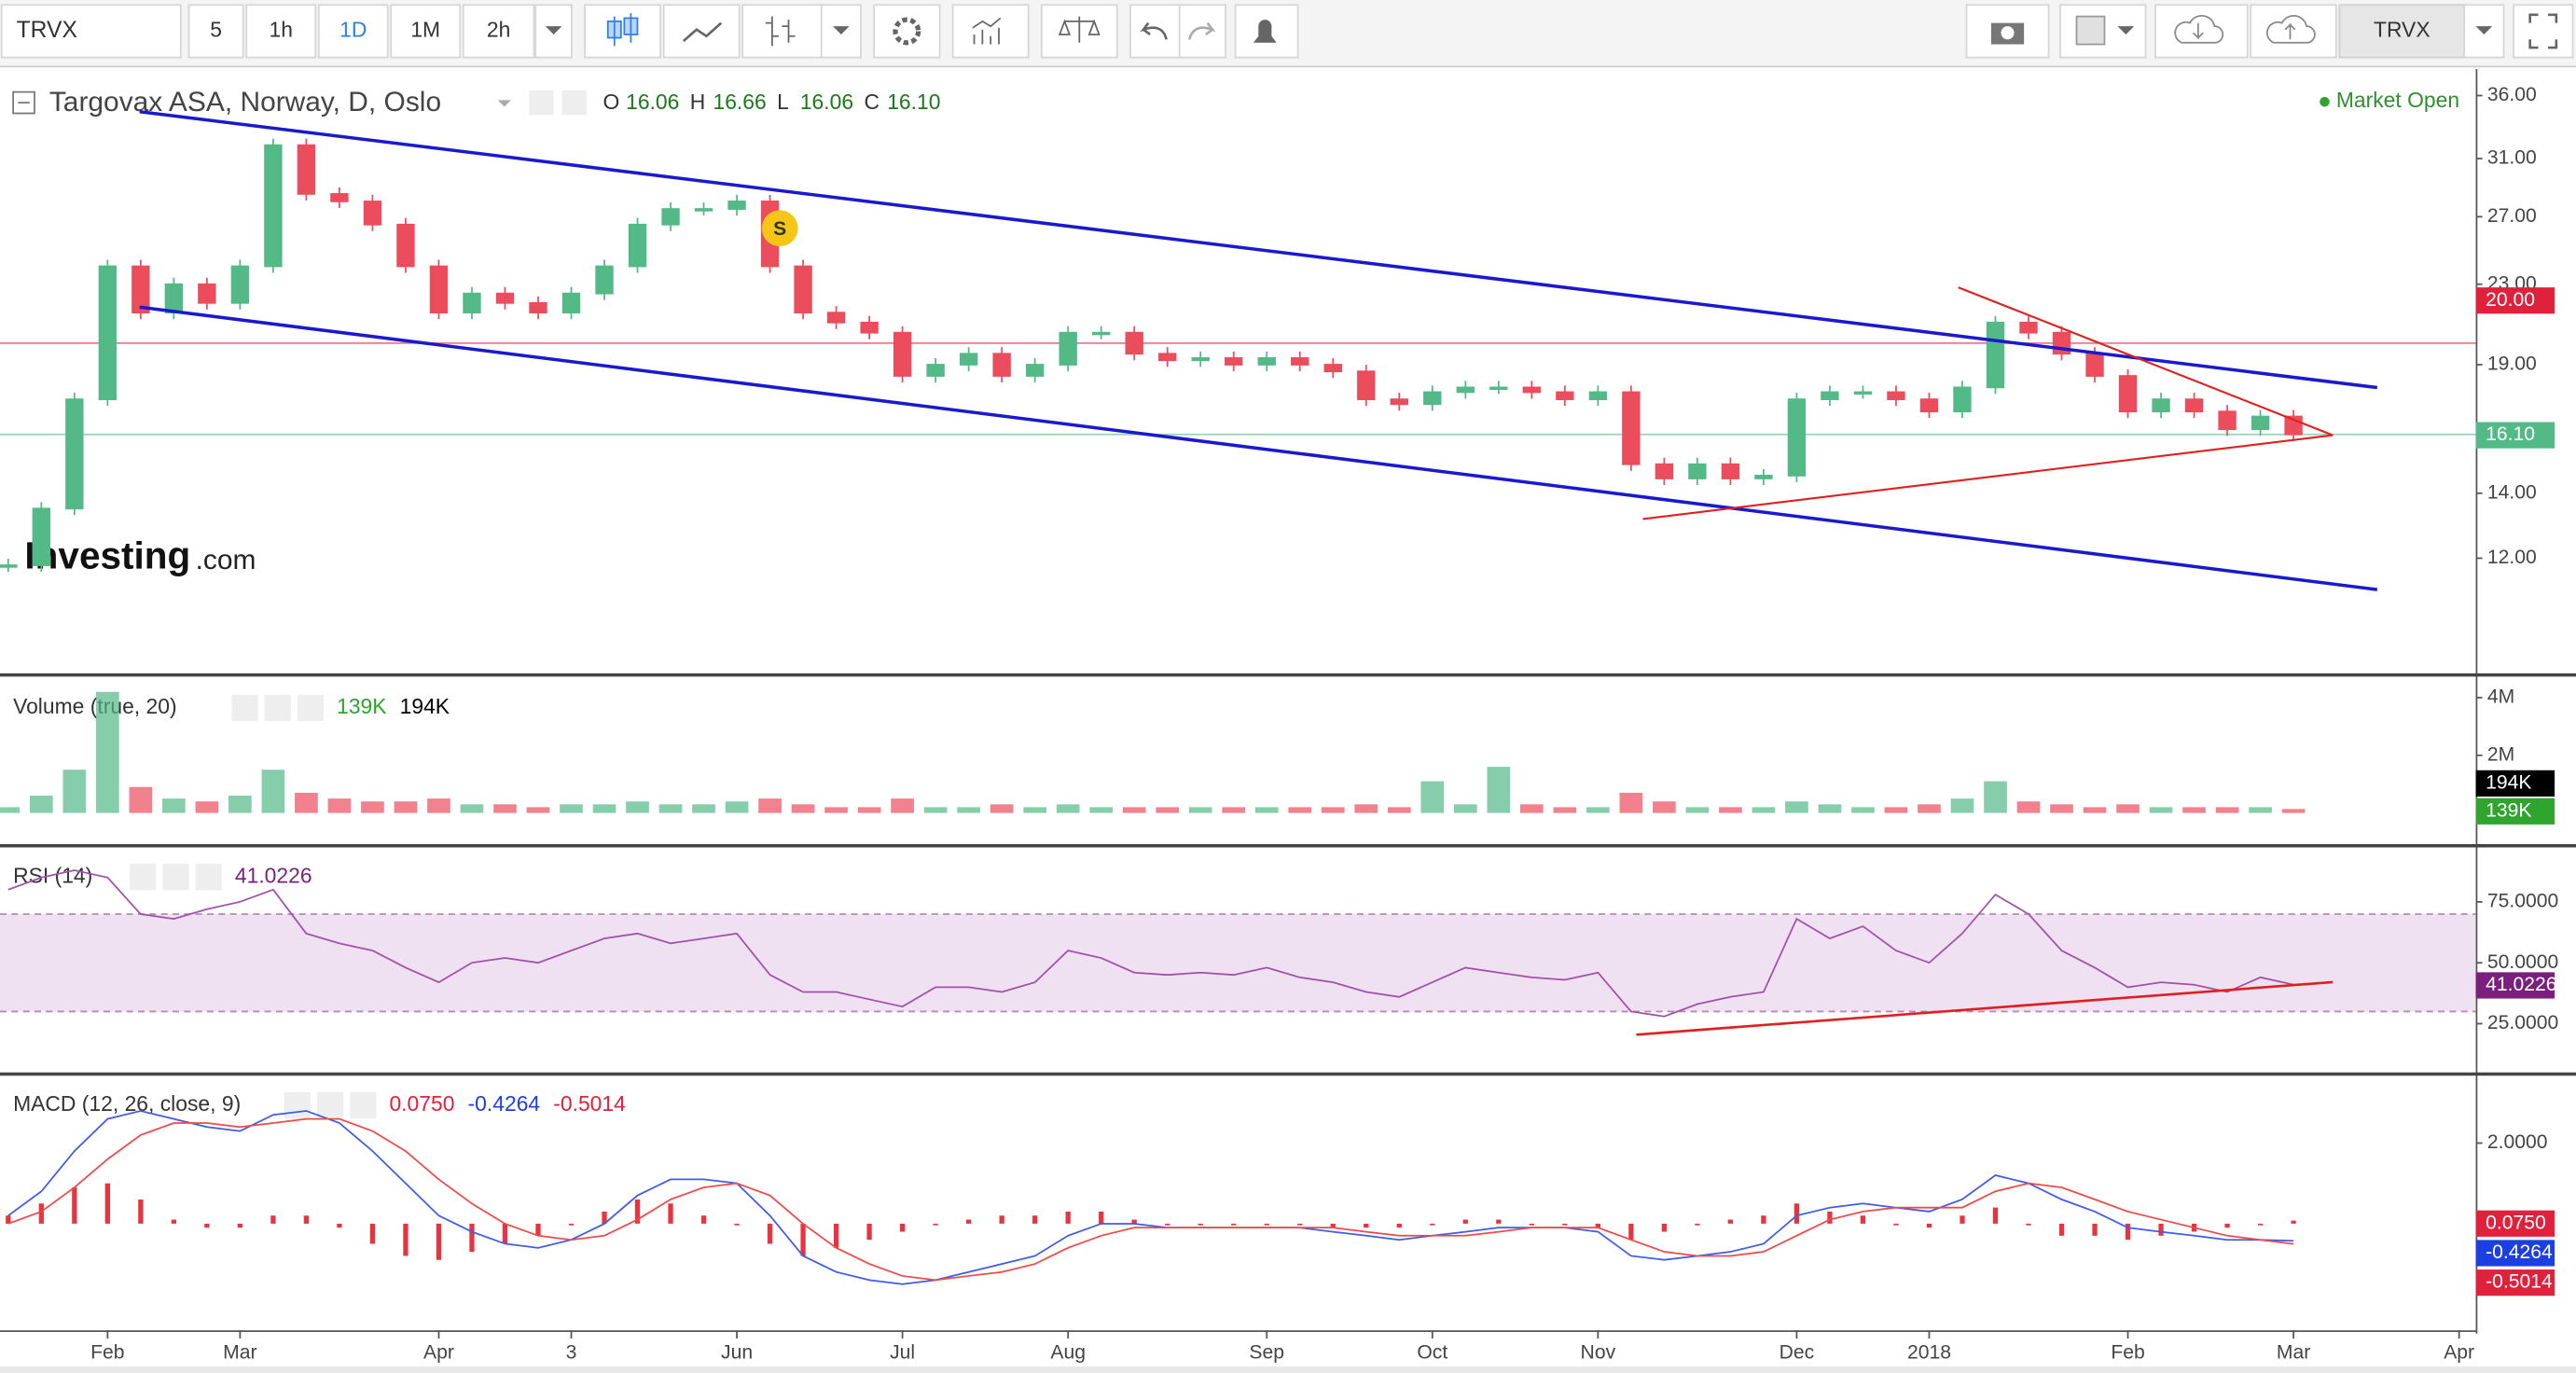 This screenshot has width=2576, height=1373. What do you see at coordinates (273, 875) in the screenshot?
I see `legend-value: 41.0226` at bounding box center [273, 875].